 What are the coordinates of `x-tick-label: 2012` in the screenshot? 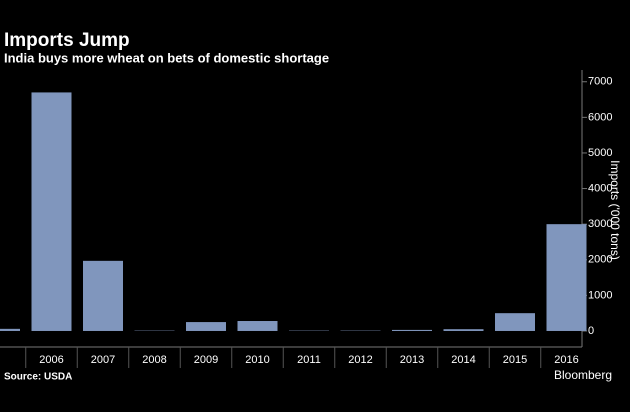 It's located at (360, 360).